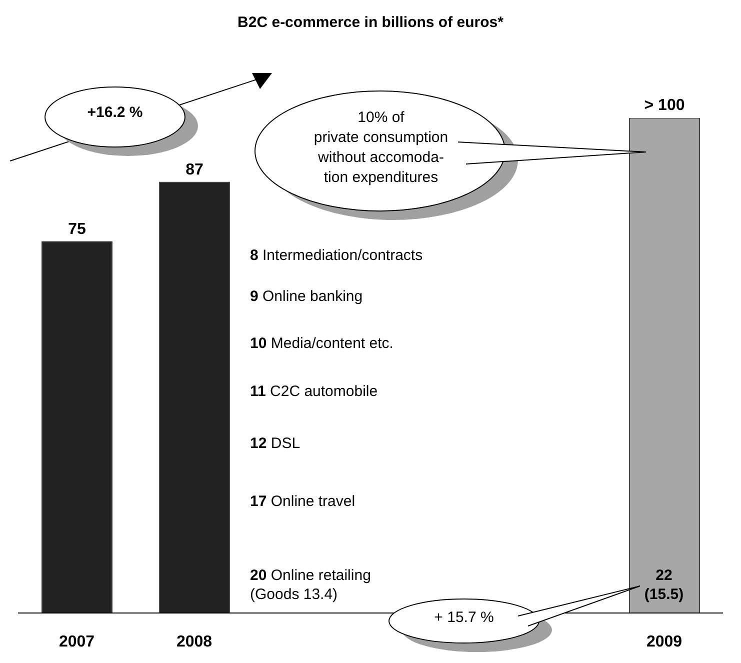  Describe the element at coordinates (310, 585) in the screenshot. I see `annotation: 20 Online retailing (Goods 13.4)` at that location.